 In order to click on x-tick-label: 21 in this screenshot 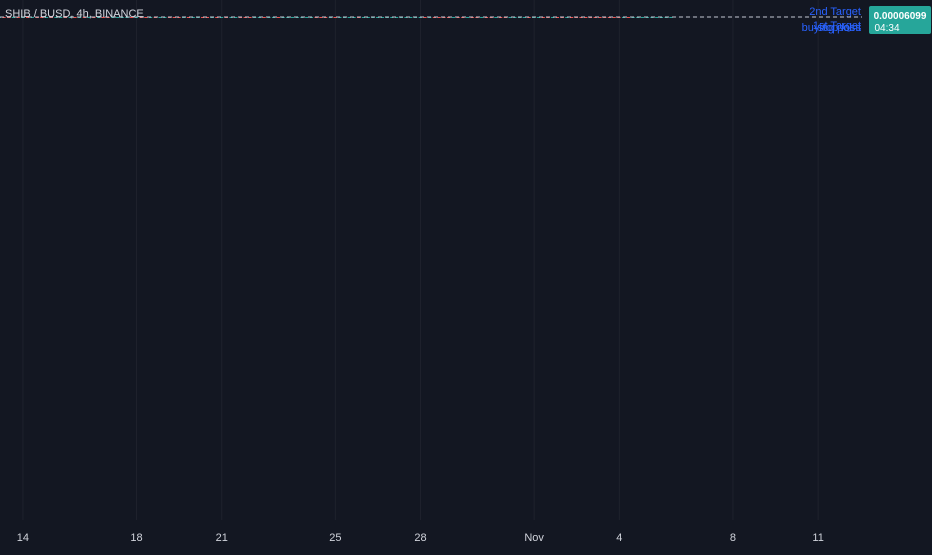, I will do `click(222, 538)`.